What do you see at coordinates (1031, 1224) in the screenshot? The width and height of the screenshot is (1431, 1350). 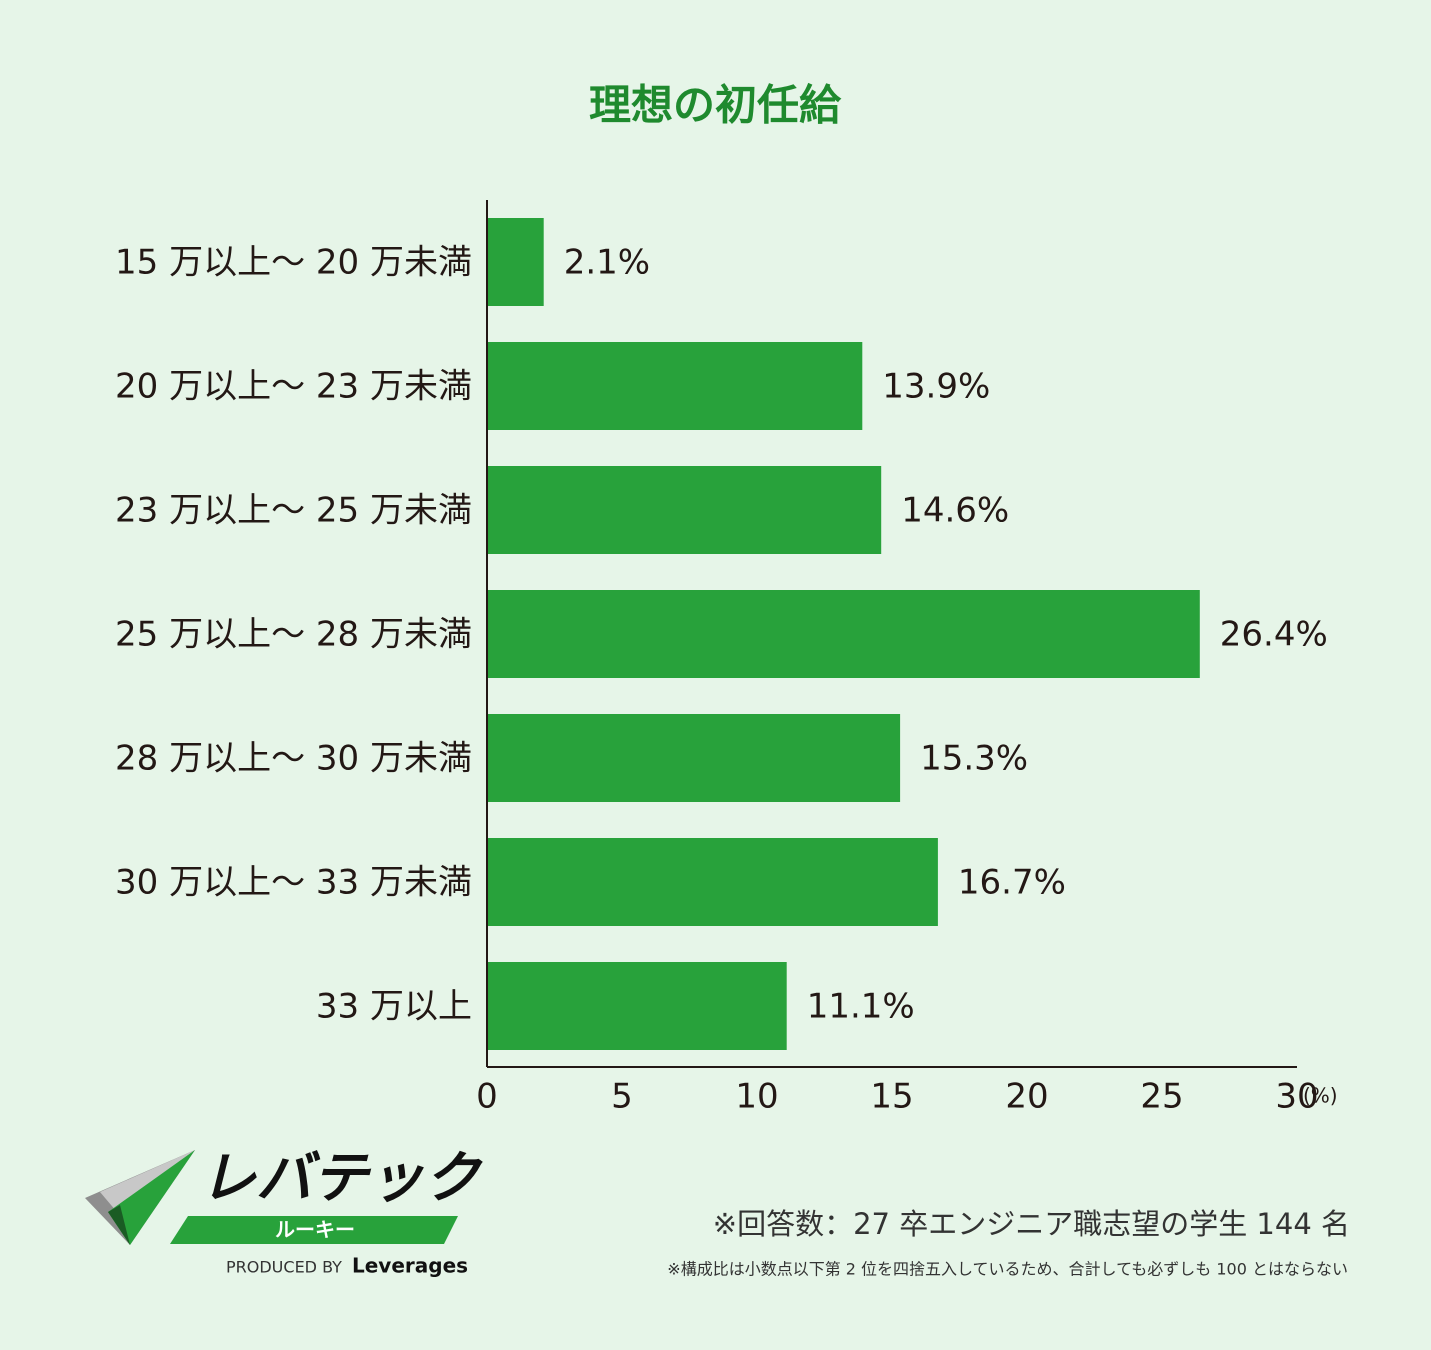 I see `footnote: ※回答数：27 卒エンジニア職志望の学生 144 名` at bounding box center [1031, 1224].